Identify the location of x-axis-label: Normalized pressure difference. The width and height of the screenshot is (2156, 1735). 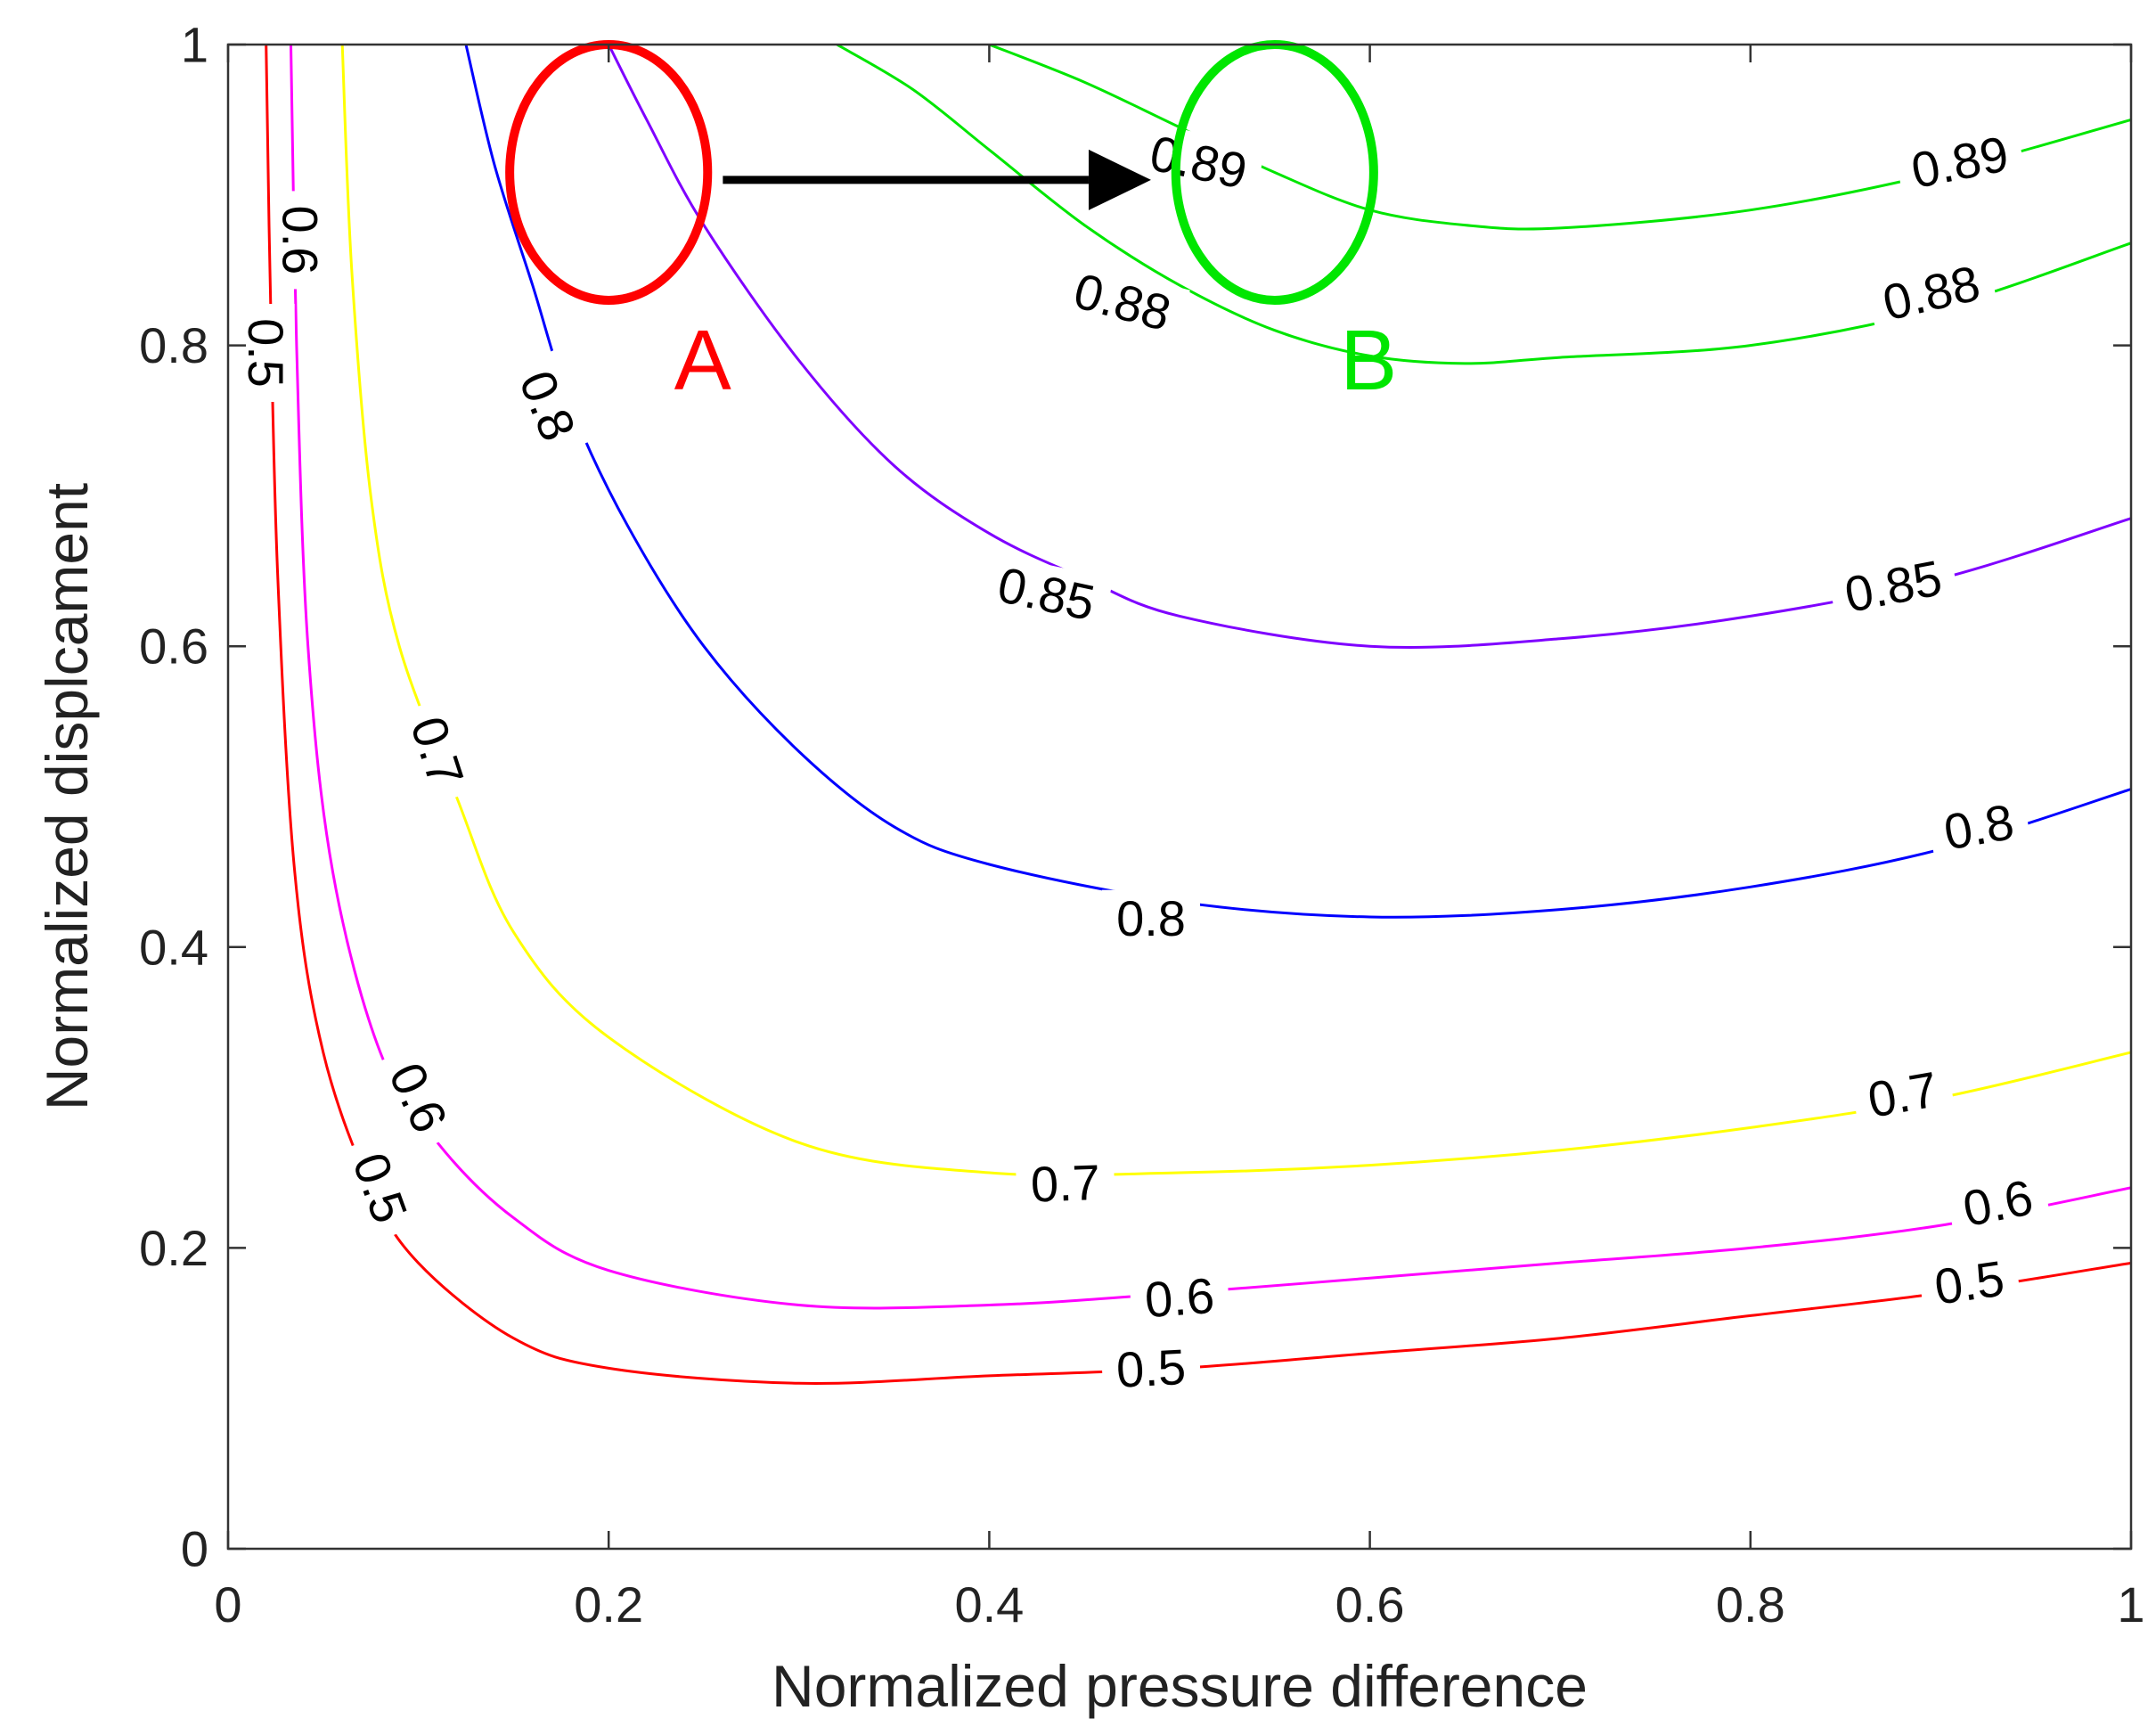
(1180, 1686).